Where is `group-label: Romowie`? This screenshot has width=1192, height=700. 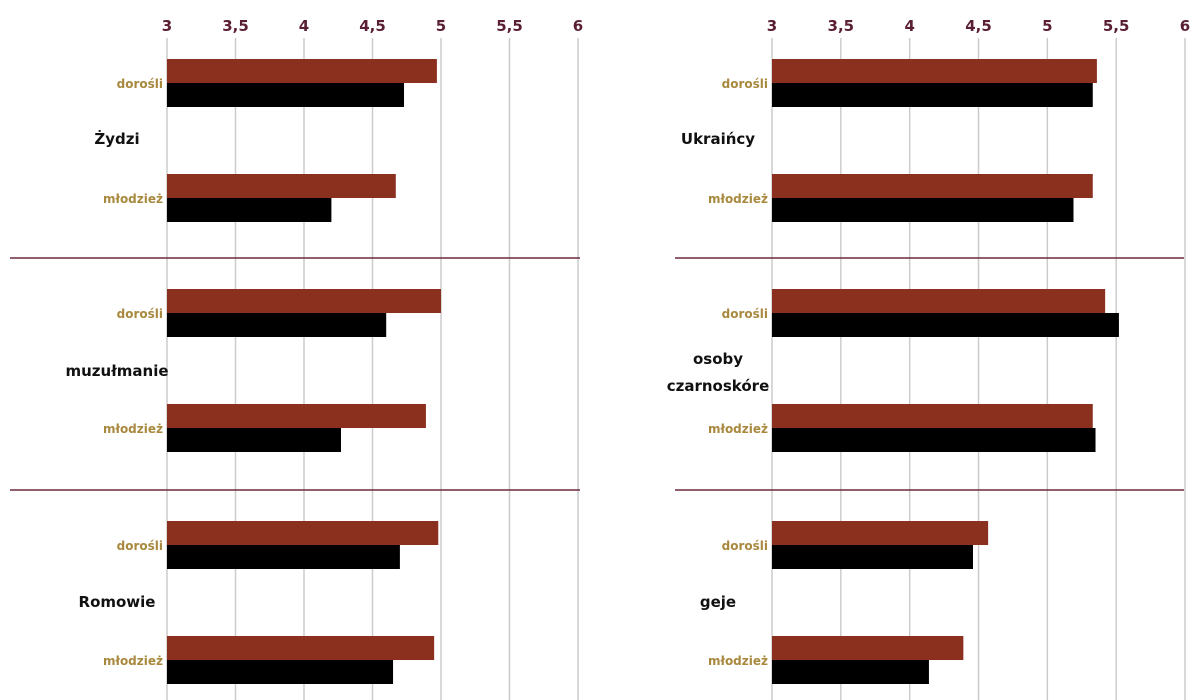
group-label: Romowie is located at coordinates (117, 602).